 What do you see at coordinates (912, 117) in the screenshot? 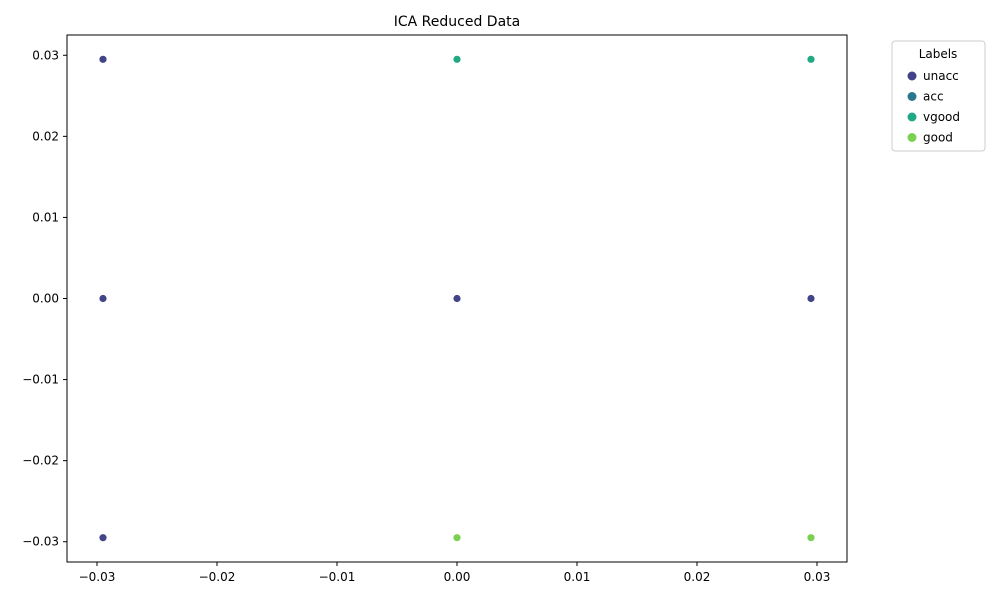
I see `legend-marker-vgood` at bounding box center [912, 117].